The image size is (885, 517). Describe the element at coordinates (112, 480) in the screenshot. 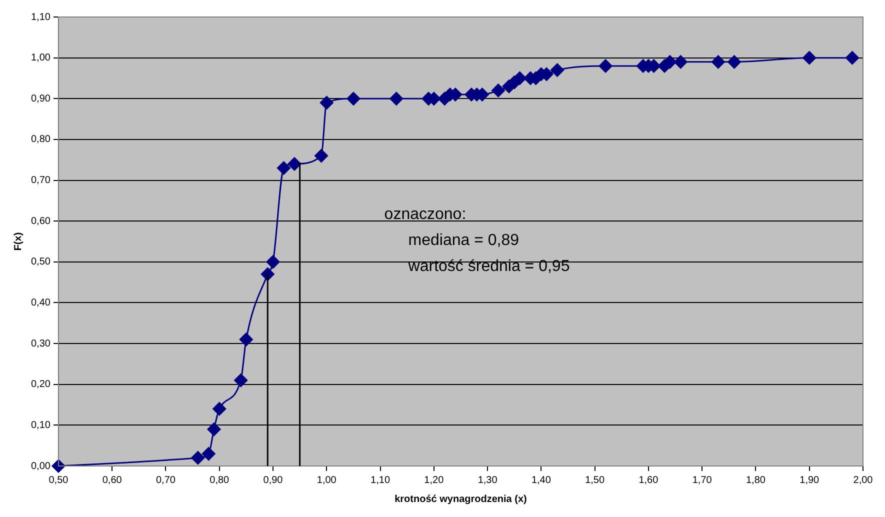

I see `x-tick-label: 0,60` at that location.